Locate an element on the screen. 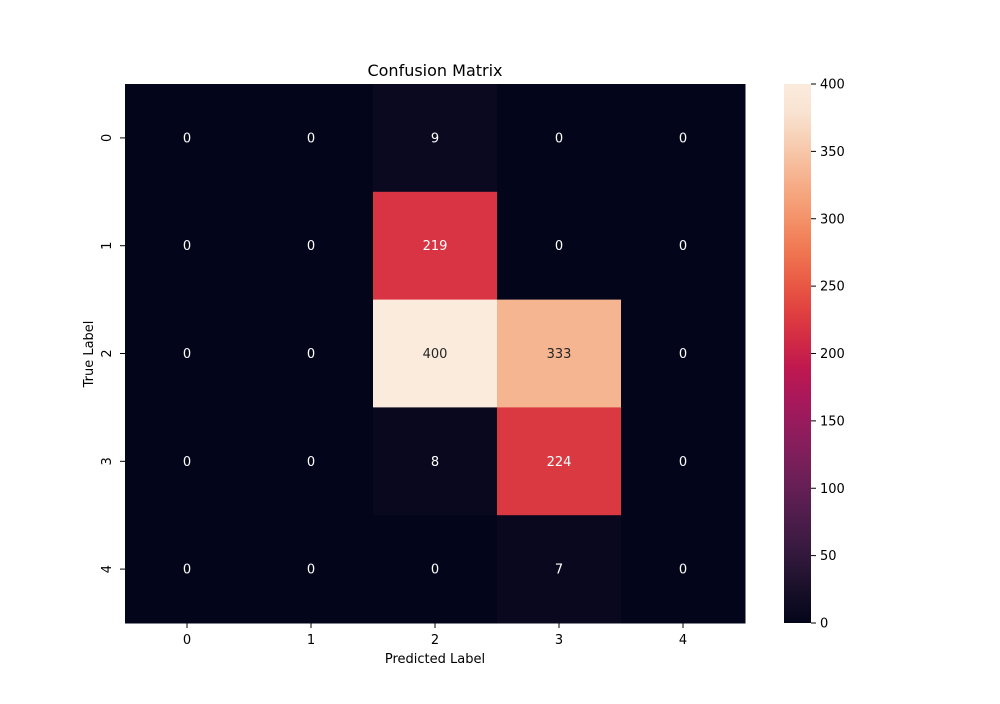 The image size is (1000, 704). colorbar-tick-label: 250 is located at coordinates (832, 287).